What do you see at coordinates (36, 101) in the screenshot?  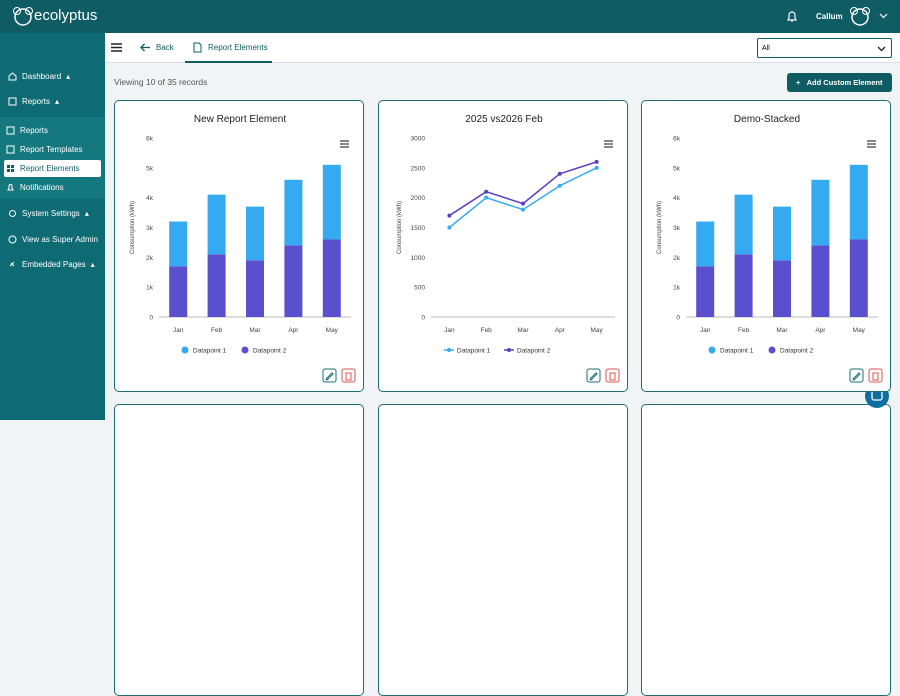 I see `nav-label: Reports` at bounding box center [36, 101].